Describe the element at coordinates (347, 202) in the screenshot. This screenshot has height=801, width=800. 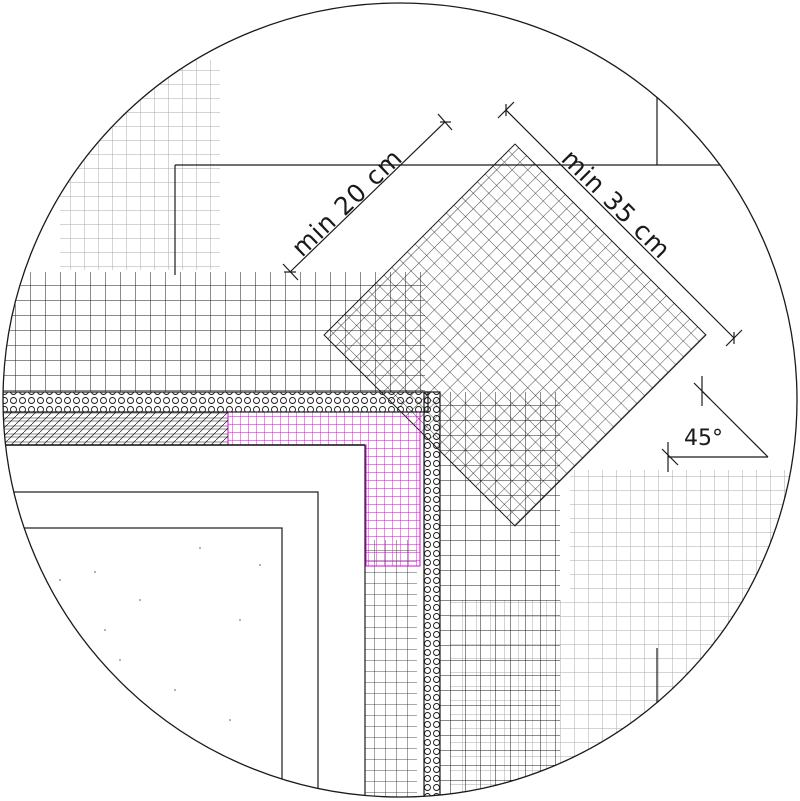
I see `dimension-label-short: min 20 cm` at that location.